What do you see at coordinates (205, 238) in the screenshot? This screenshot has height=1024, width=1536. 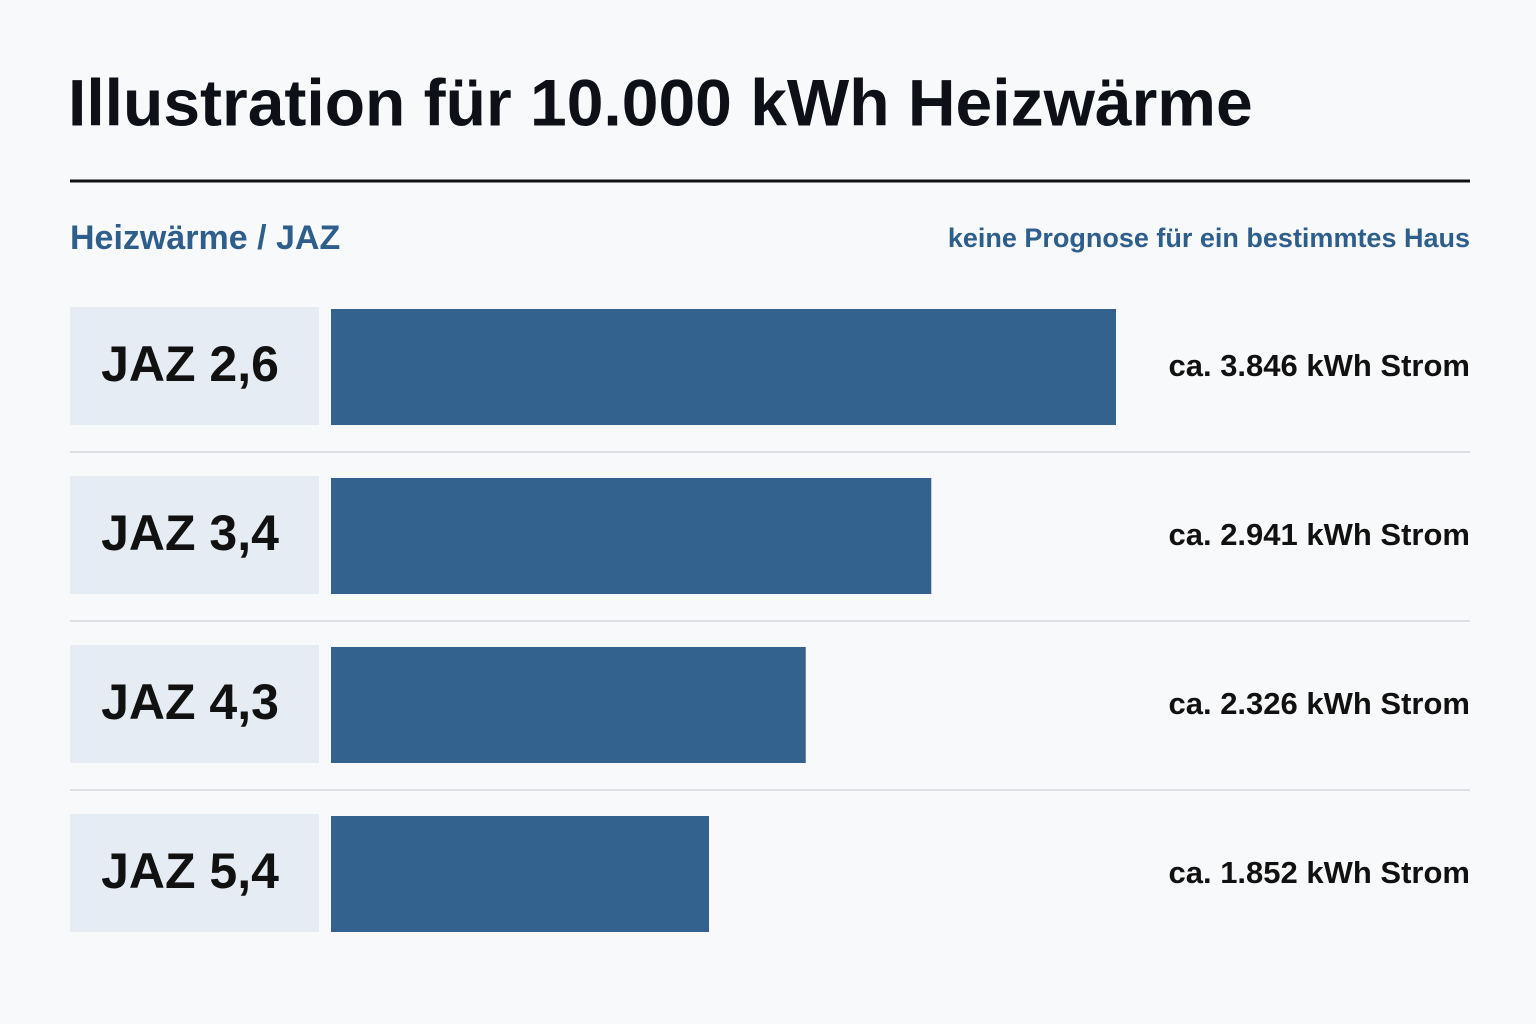 I see `chart-subtitle: Heizwärme / JAZ` at bounding box center [205, 238].